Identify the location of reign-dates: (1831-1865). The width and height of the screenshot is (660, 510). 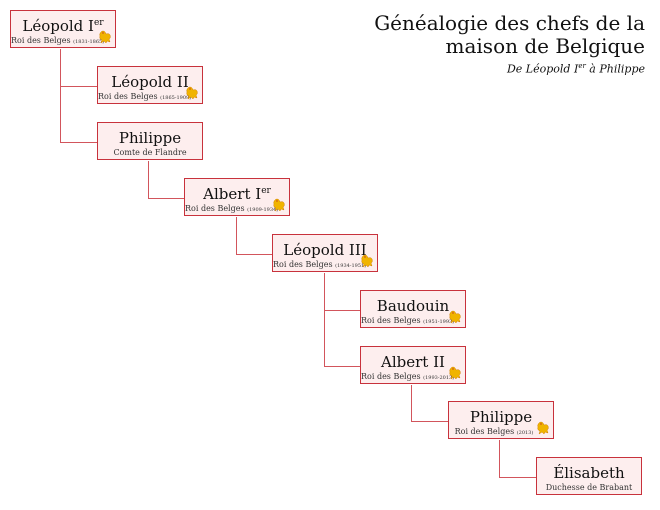
(89, 42).